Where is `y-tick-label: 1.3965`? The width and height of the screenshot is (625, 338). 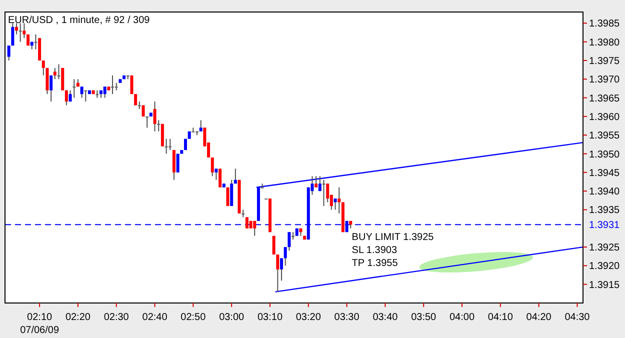 y-tick-label: 1.3965 is located at coordinates (604, 98).